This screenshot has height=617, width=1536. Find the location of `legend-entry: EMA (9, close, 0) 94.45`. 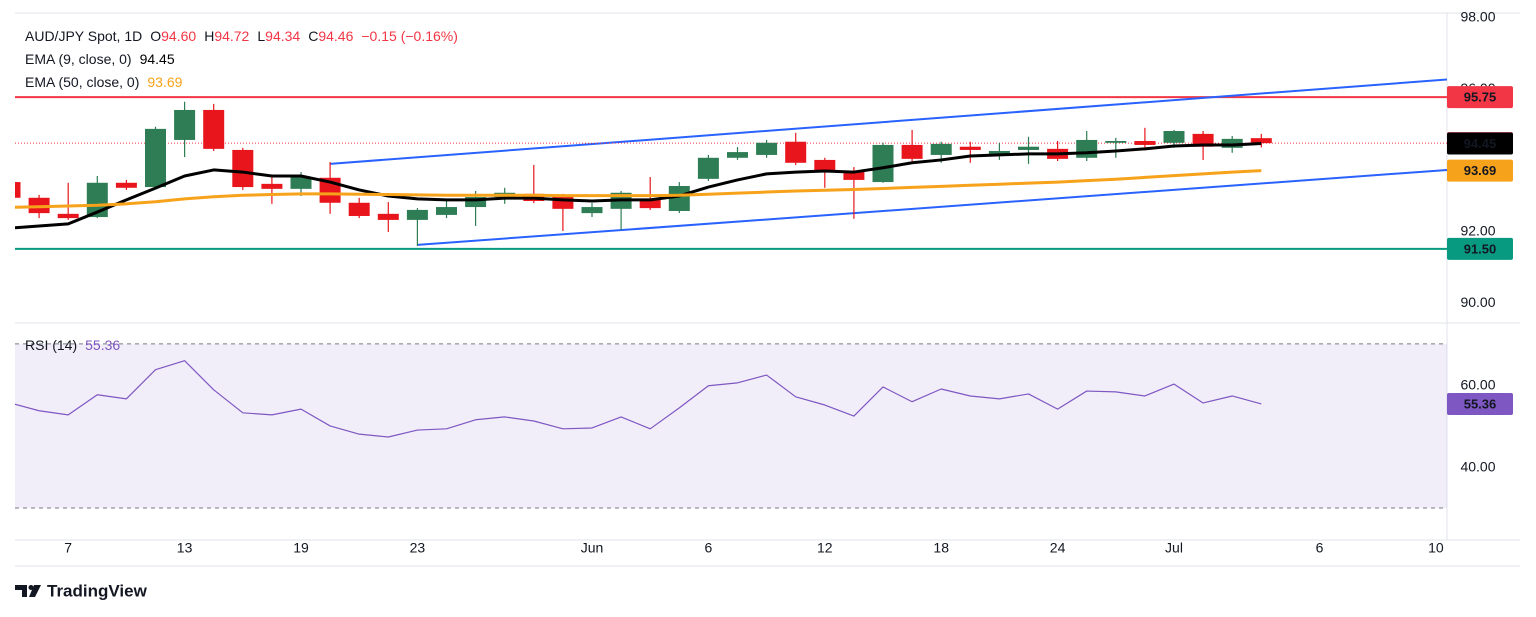

legend-entry: EMA (9, close, 0) 94.45 is located at coordinates (100, 59).